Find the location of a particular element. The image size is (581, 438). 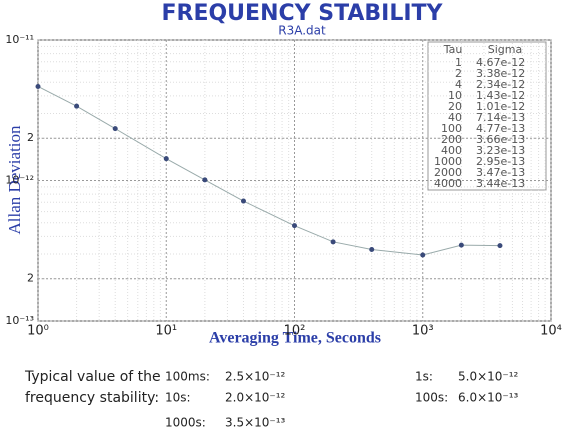

chart-title: FREQUENCY STABILITY is located at coordinates (302, 13).